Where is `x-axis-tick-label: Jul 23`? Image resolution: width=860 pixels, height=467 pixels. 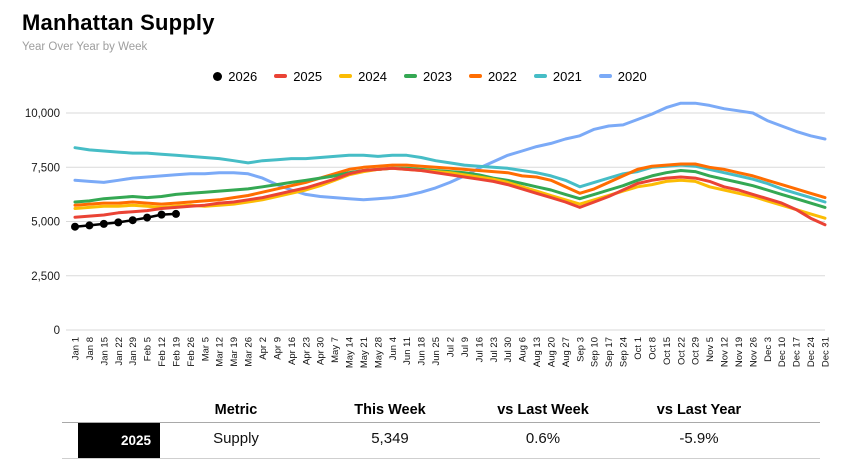 x-axis-tick-label: Jul 23 is located at coordinates (494, 349).